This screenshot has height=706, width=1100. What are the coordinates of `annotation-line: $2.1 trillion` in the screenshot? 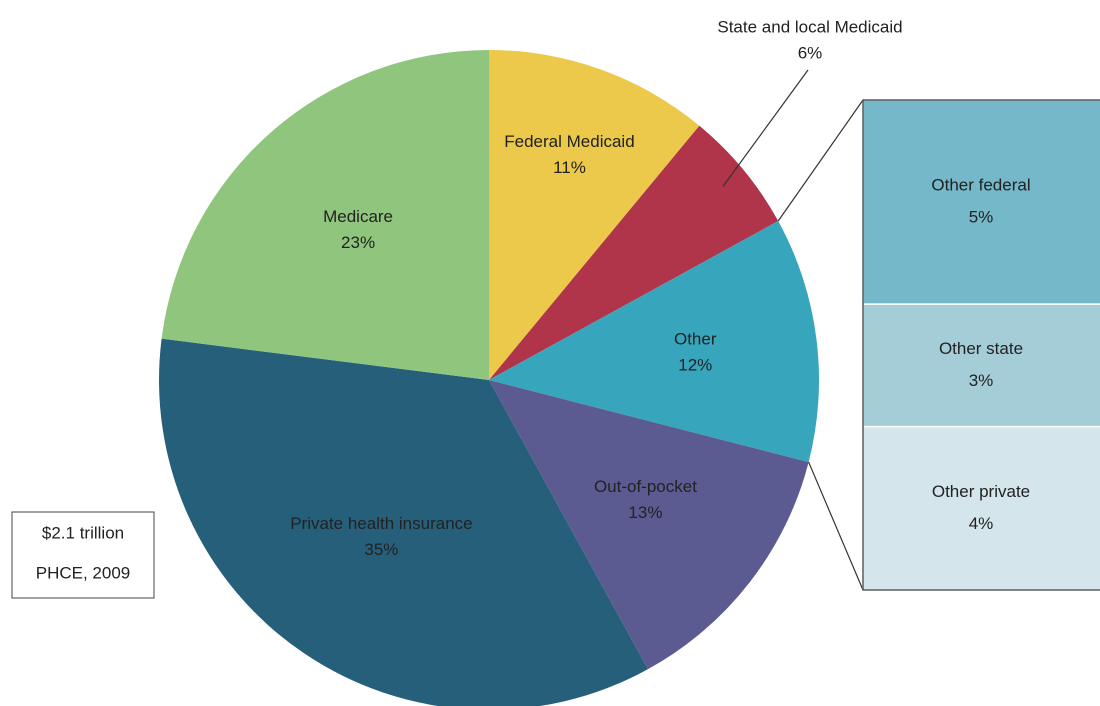 It's located at (83, 532).